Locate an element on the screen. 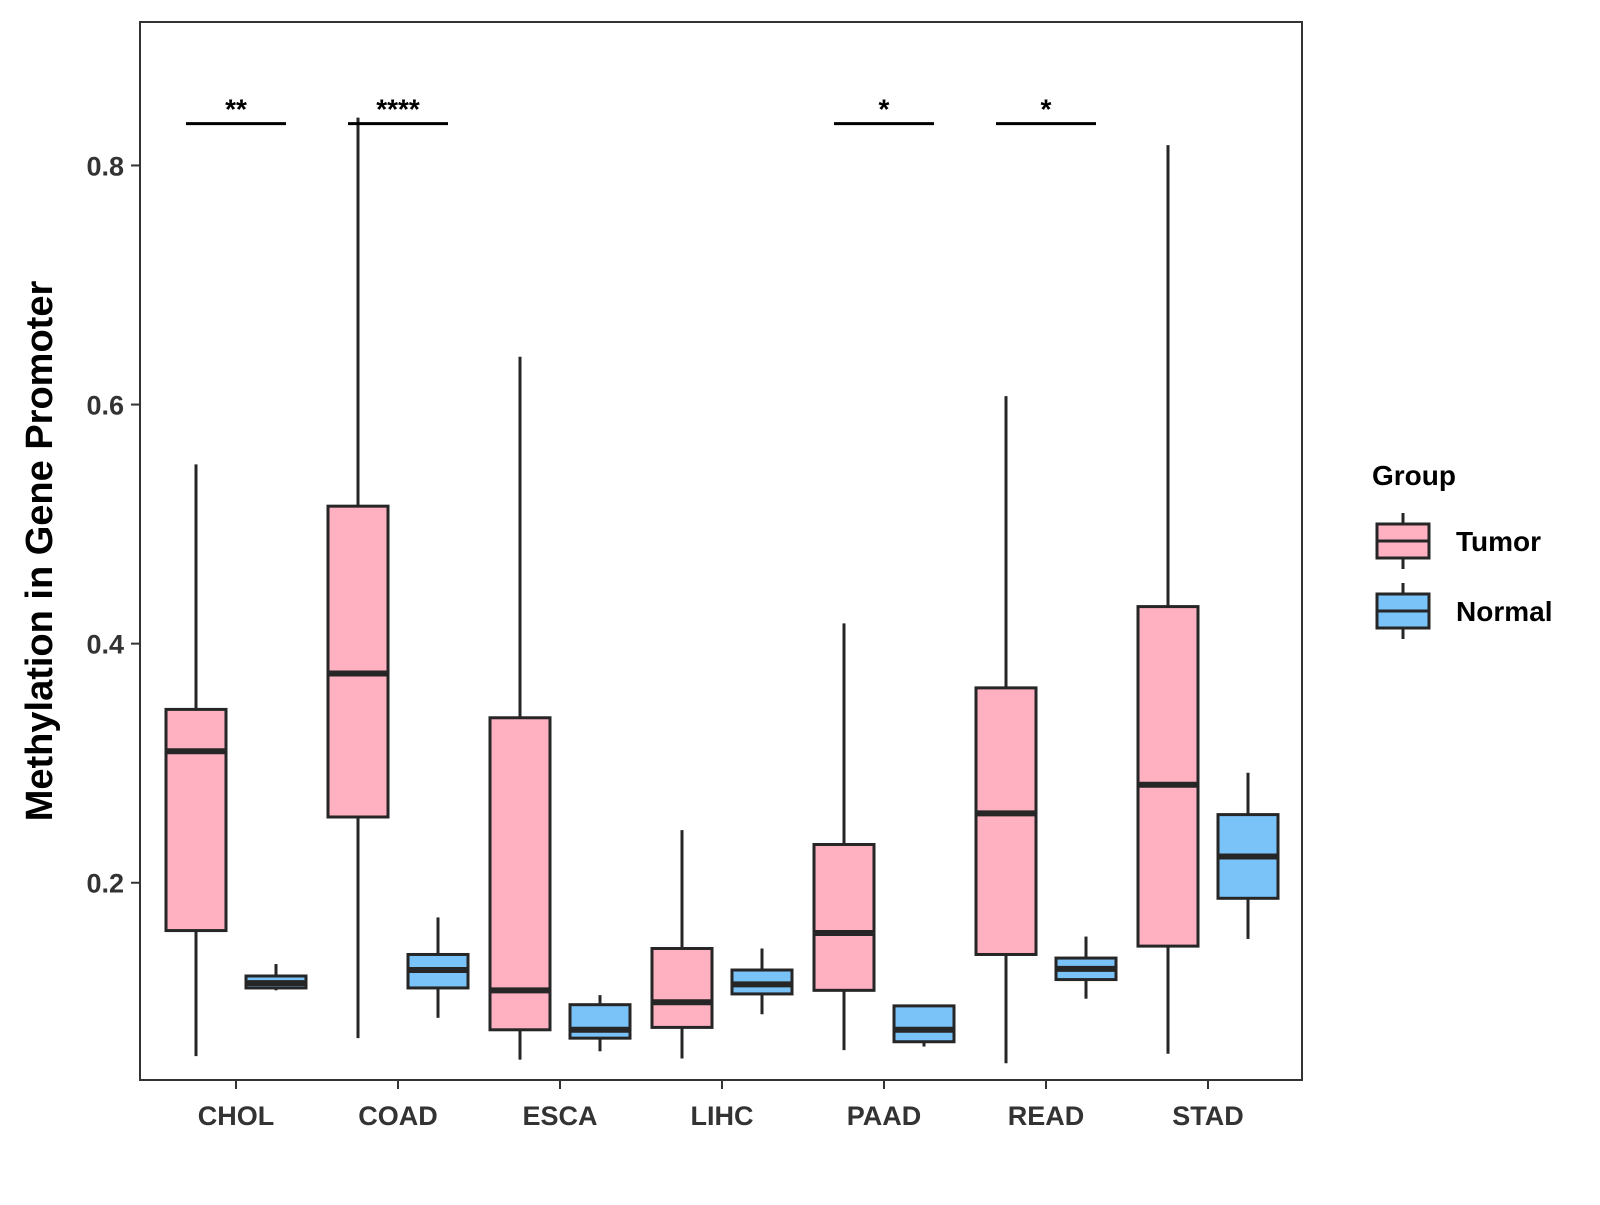 The width and height of the screenshot is (1600, 1205). box-normal-stad is located at coordinates (1248, 855).